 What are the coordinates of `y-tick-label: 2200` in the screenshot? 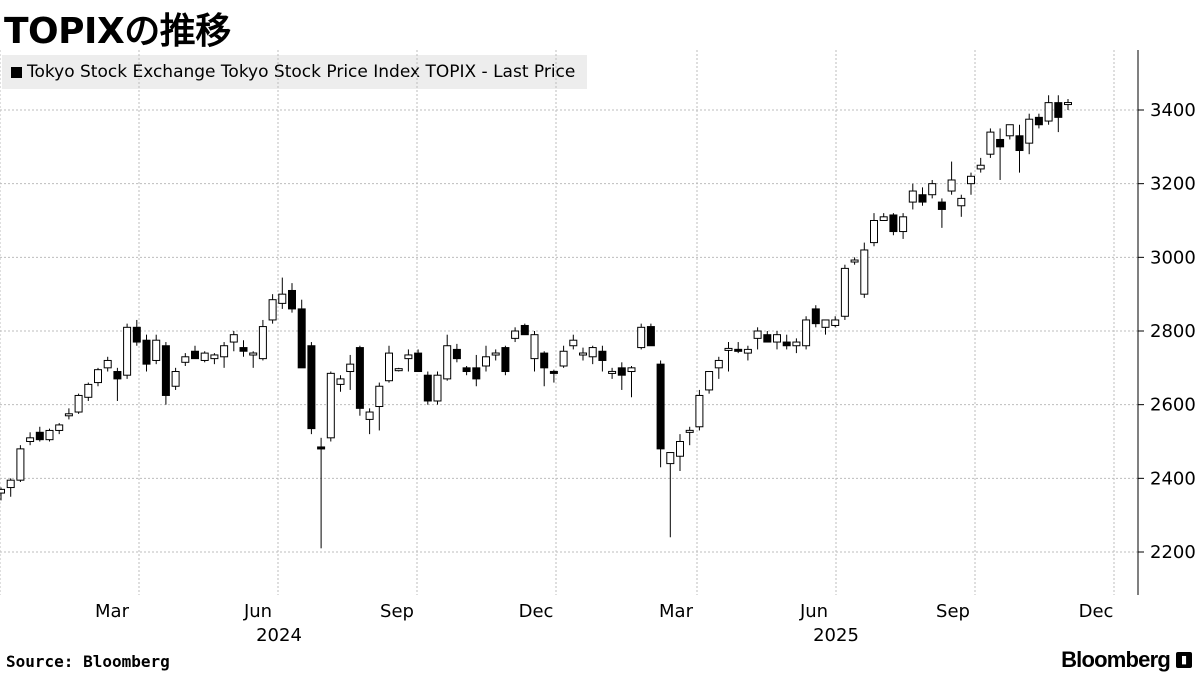 It's located at (1173, 552).